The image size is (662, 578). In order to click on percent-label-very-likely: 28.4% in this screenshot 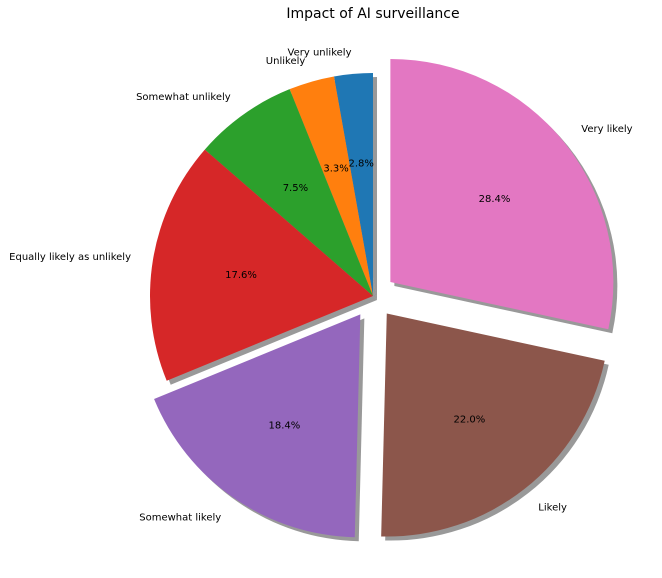, I will do `click(495, 199)`.